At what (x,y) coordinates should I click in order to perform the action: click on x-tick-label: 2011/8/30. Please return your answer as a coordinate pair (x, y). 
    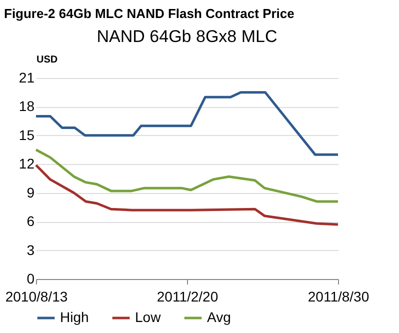
    Looking at the image, I should click on (339, 296).